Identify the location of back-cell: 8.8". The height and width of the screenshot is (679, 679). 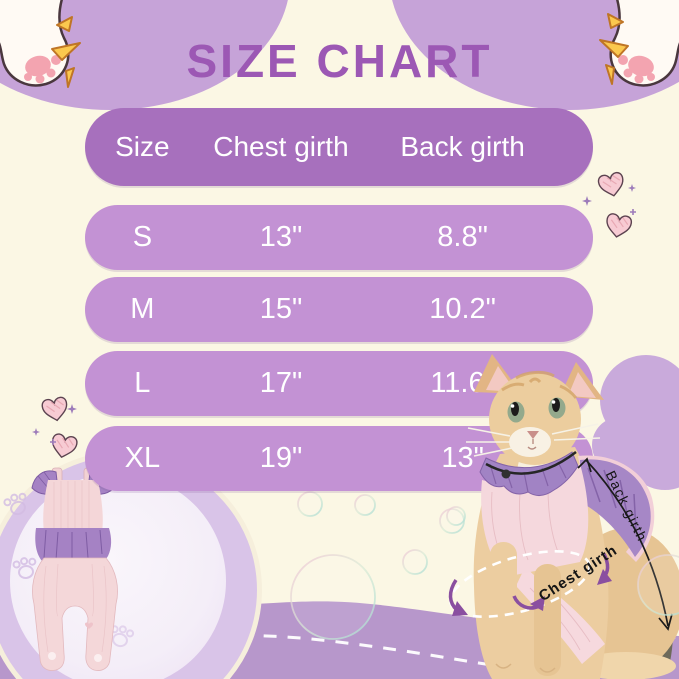
(462, 237).